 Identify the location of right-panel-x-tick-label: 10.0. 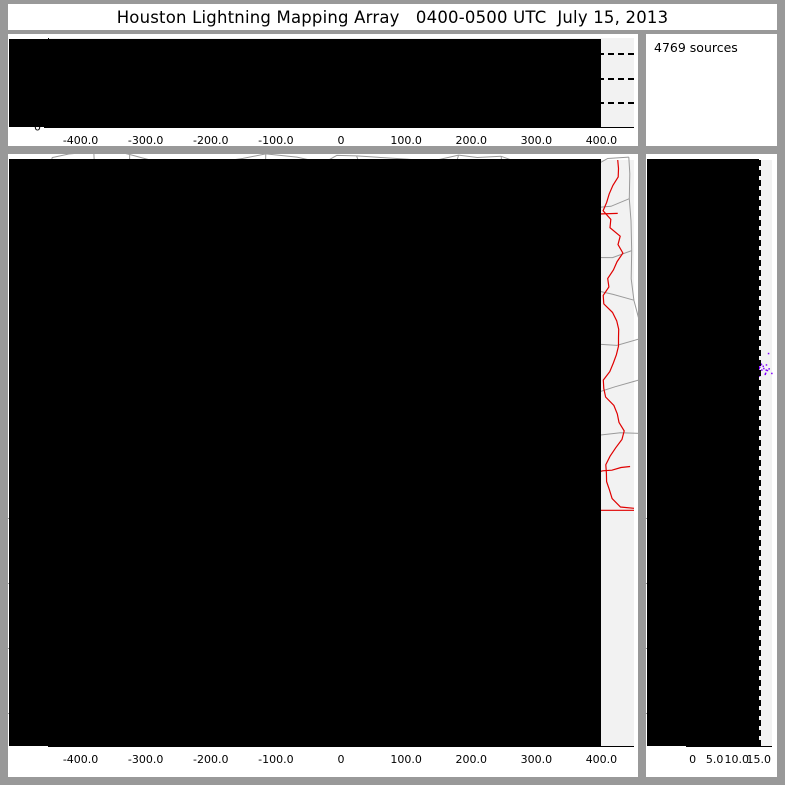
(736, 759).